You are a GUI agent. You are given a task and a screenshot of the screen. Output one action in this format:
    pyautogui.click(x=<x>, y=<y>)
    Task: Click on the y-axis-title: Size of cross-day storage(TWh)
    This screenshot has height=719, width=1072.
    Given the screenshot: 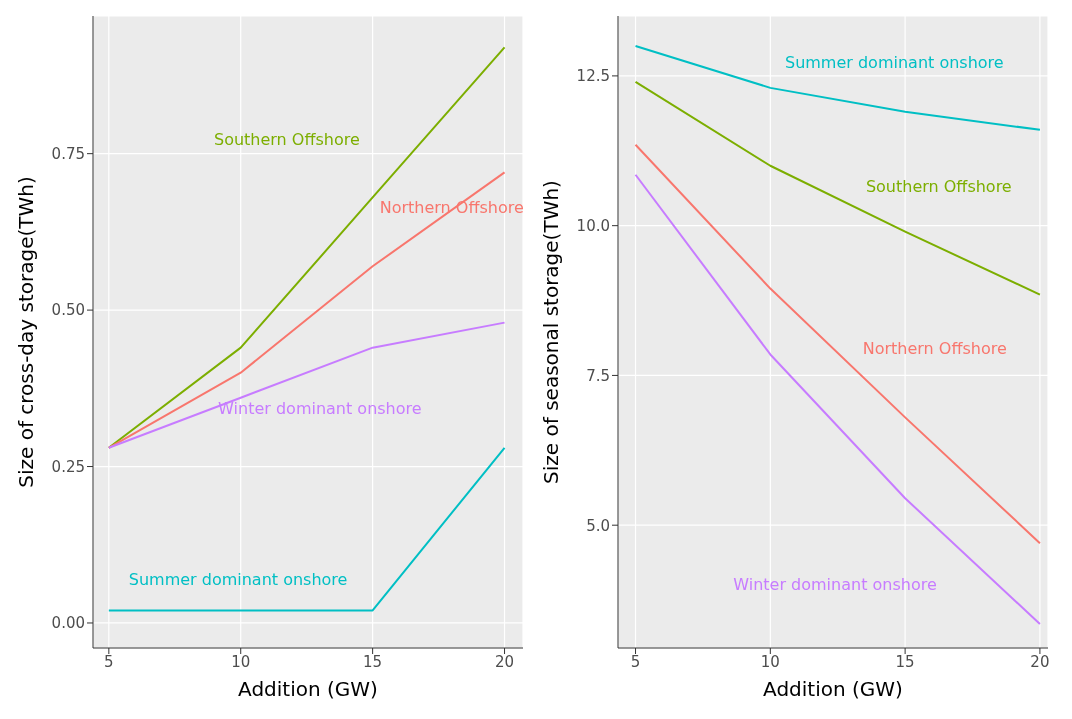 What is the action you would take?
    pyautogui.click(x=26, y=332)
    